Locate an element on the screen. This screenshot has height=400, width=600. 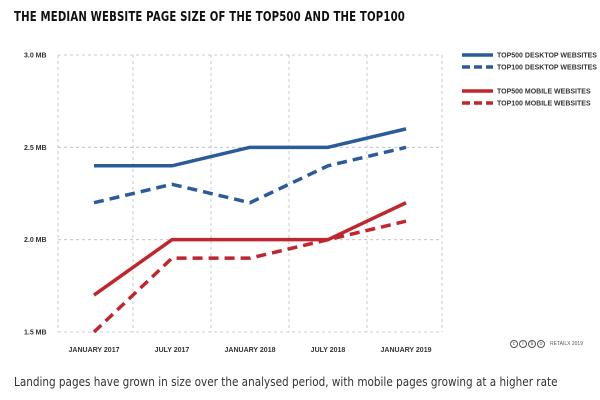
legend-label: TOP500 DESKTOP WEBSITES is located at coordinates (547, 56).